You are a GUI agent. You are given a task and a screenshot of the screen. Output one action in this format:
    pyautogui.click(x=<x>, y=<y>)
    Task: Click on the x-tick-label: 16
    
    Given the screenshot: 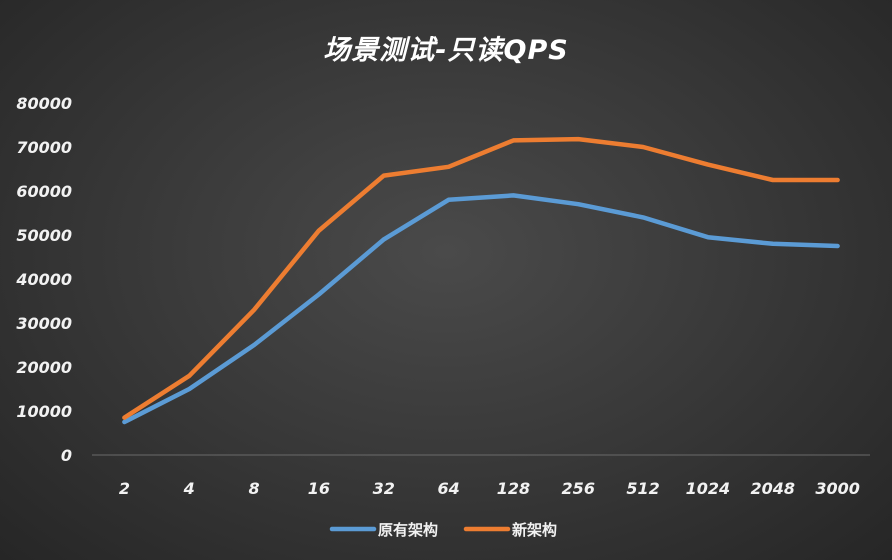 What is the action you would take?
    pyautogui.click(x=319, y=488)
    